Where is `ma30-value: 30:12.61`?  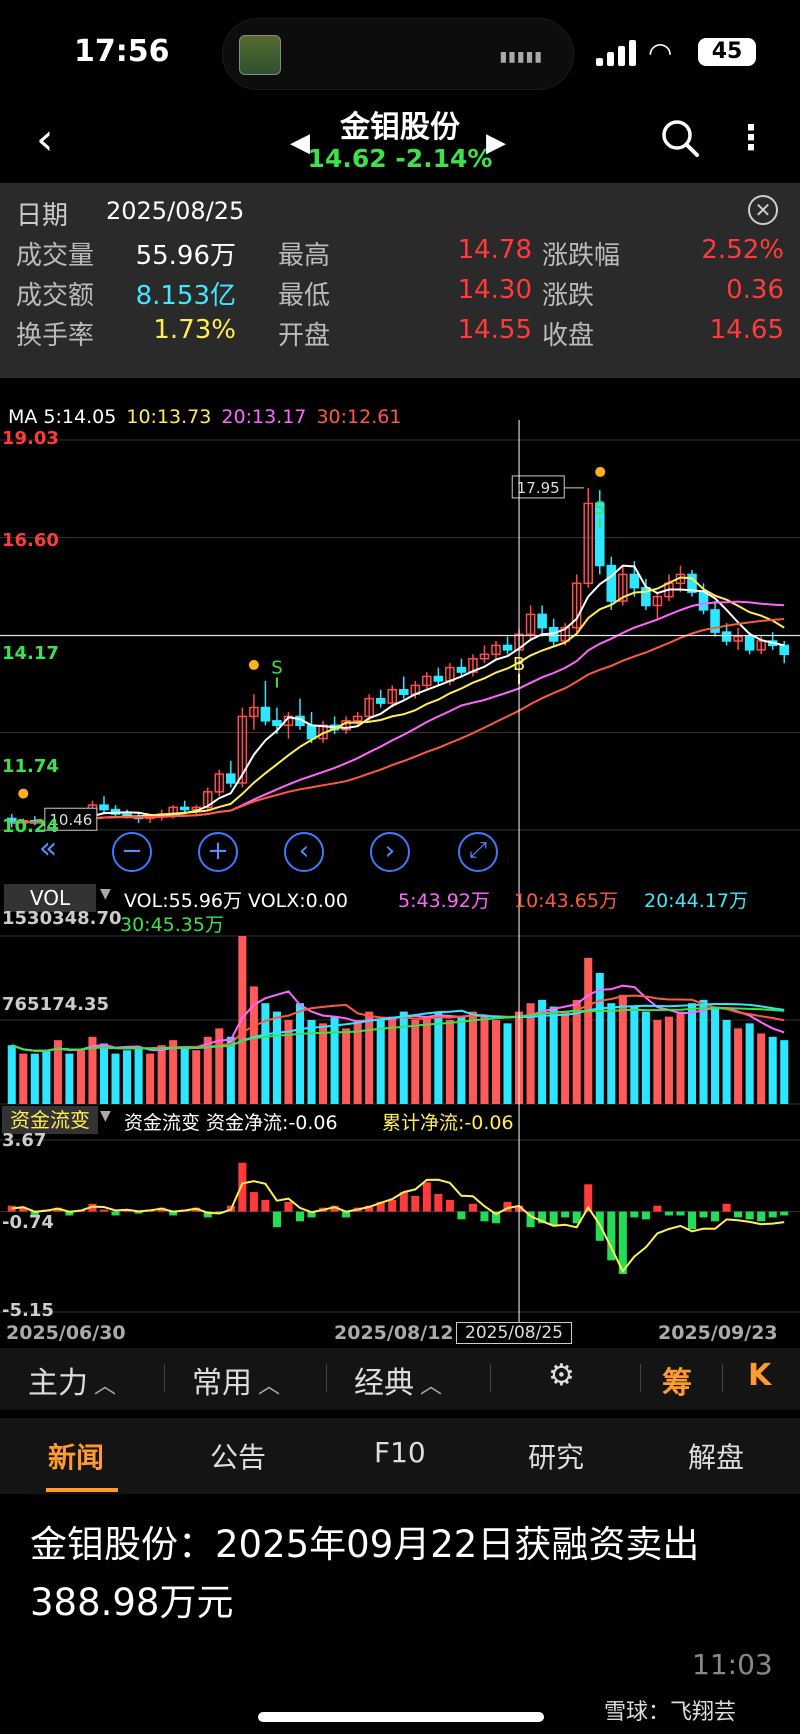
ma30-value: 30:12.61 is located at coordinates (359, 417).